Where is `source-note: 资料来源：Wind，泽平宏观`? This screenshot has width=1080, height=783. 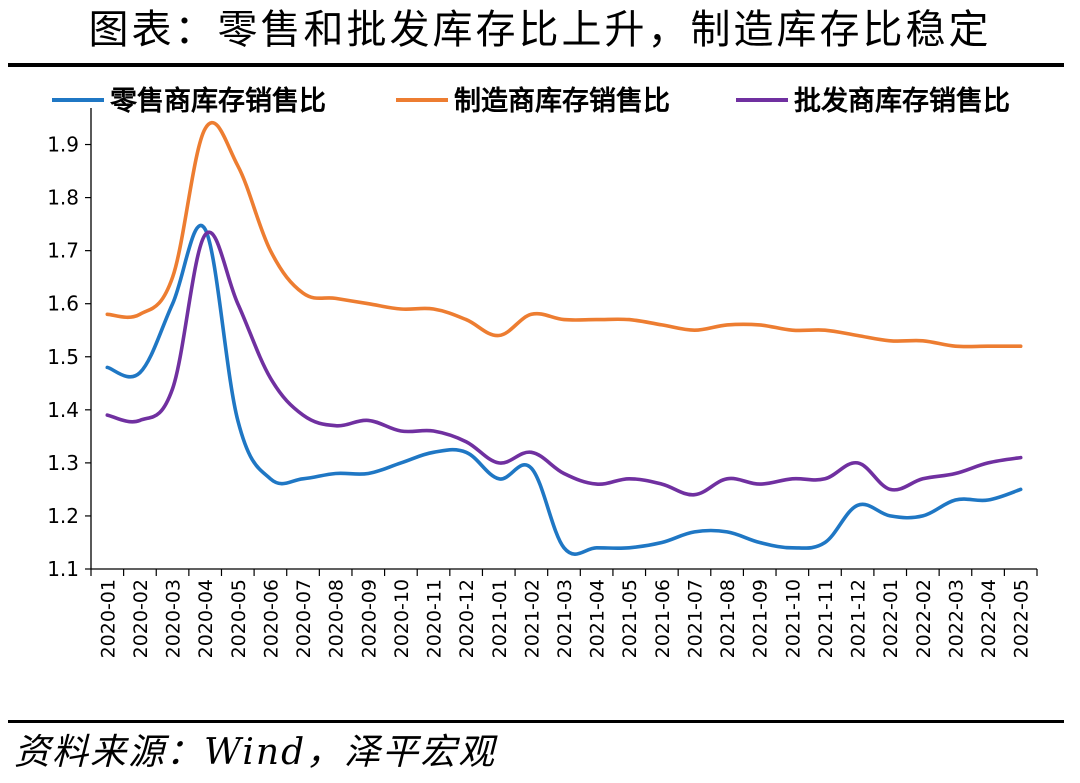 source-note: 资料来源：Wind，泽平宏观 is located at coordinates (255, 752).